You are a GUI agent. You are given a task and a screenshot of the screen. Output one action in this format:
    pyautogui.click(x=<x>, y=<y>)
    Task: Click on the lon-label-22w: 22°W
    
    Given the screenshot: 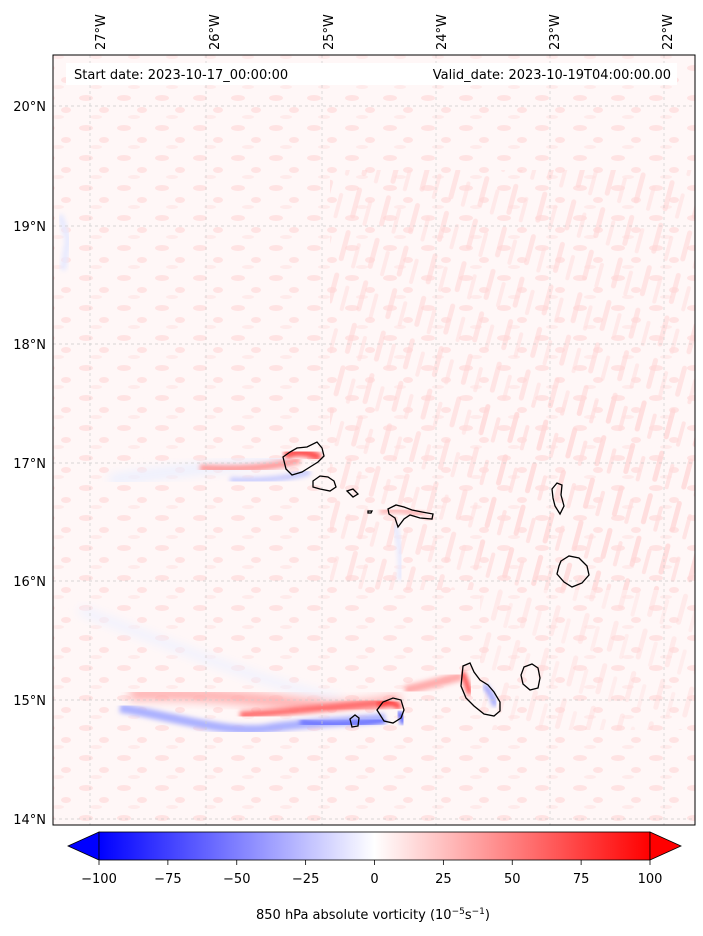 What is the action you would take?
    pyautogui.click(x=668, y=32)
    